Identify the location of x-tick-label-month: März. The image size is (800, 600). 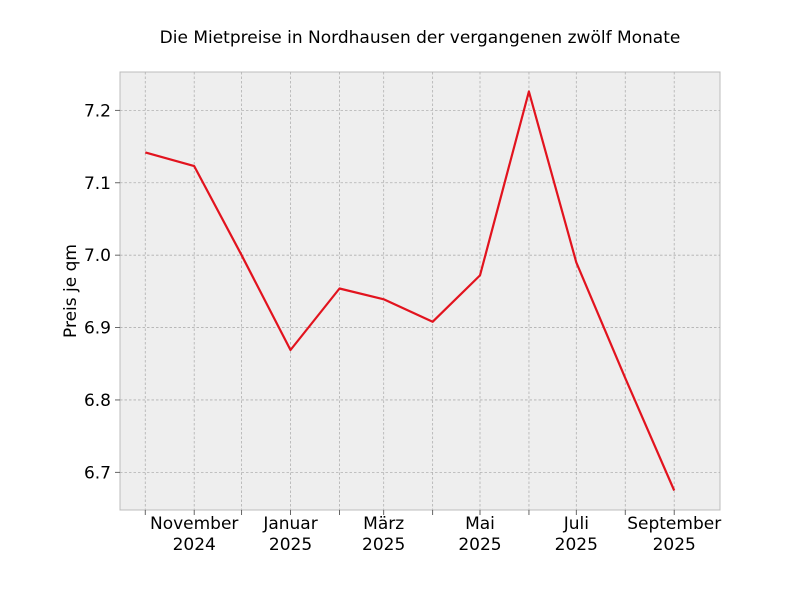
(383, 524).